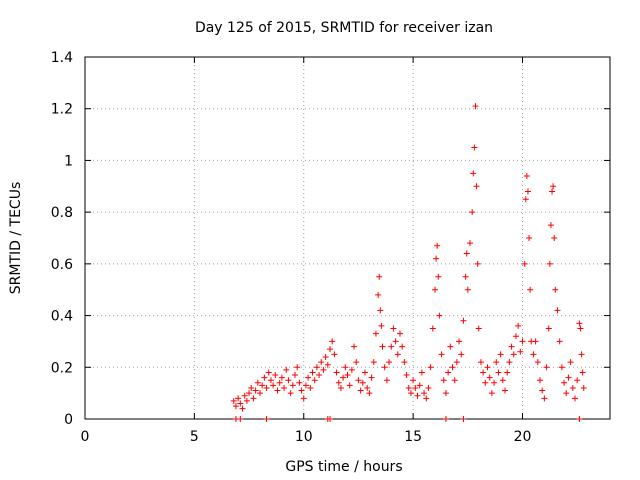 This screenshot has height=480, width=640. Describe the element at coordinates (413, 437) in the screenshot. I see `x-tick-label: 15` at that location.